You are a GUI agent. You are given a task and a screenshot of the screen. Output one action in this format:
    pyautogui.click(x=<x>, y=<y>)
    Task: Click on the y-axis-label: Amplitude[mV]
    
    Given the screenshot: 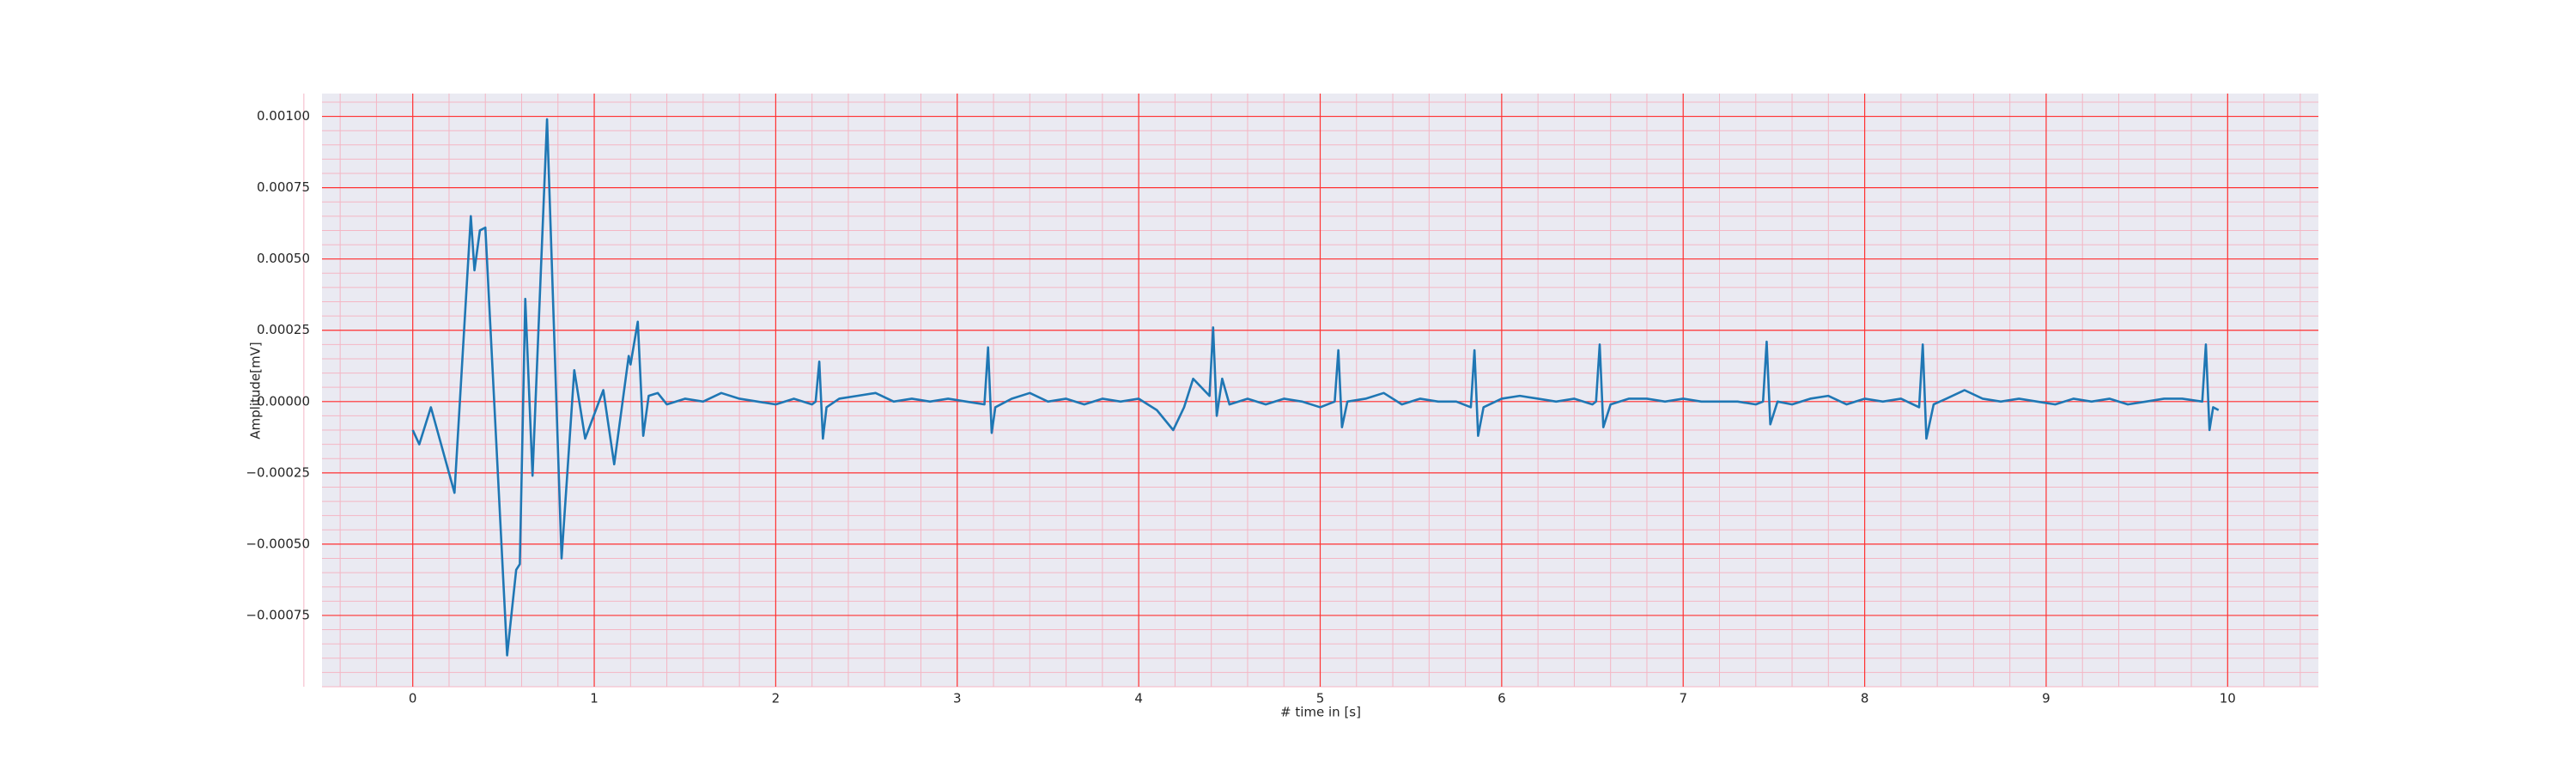 What is the action you would take?
    pyautogui.click(x=256, y=390)
    